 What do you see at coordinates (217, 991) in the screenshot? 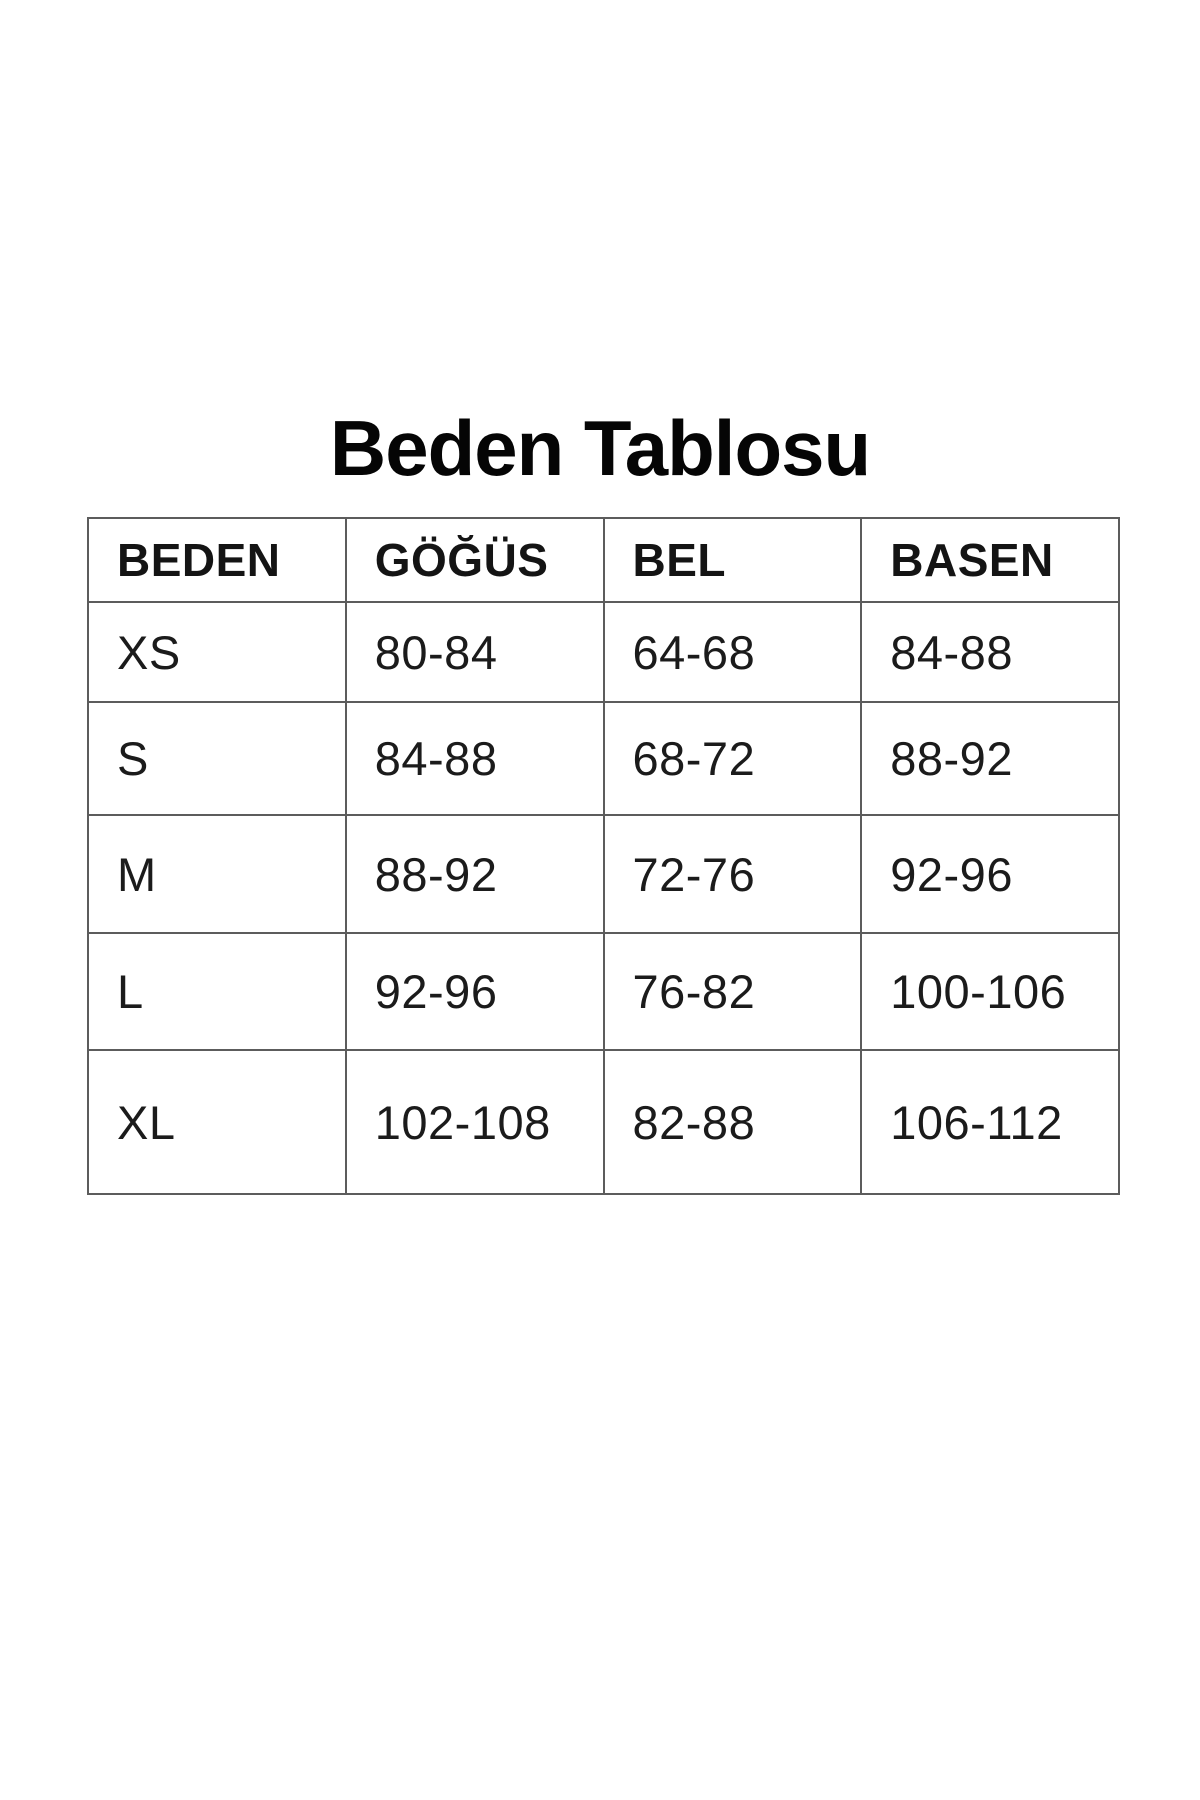
I see `cell-size: L` at bounding box center [217, 991].